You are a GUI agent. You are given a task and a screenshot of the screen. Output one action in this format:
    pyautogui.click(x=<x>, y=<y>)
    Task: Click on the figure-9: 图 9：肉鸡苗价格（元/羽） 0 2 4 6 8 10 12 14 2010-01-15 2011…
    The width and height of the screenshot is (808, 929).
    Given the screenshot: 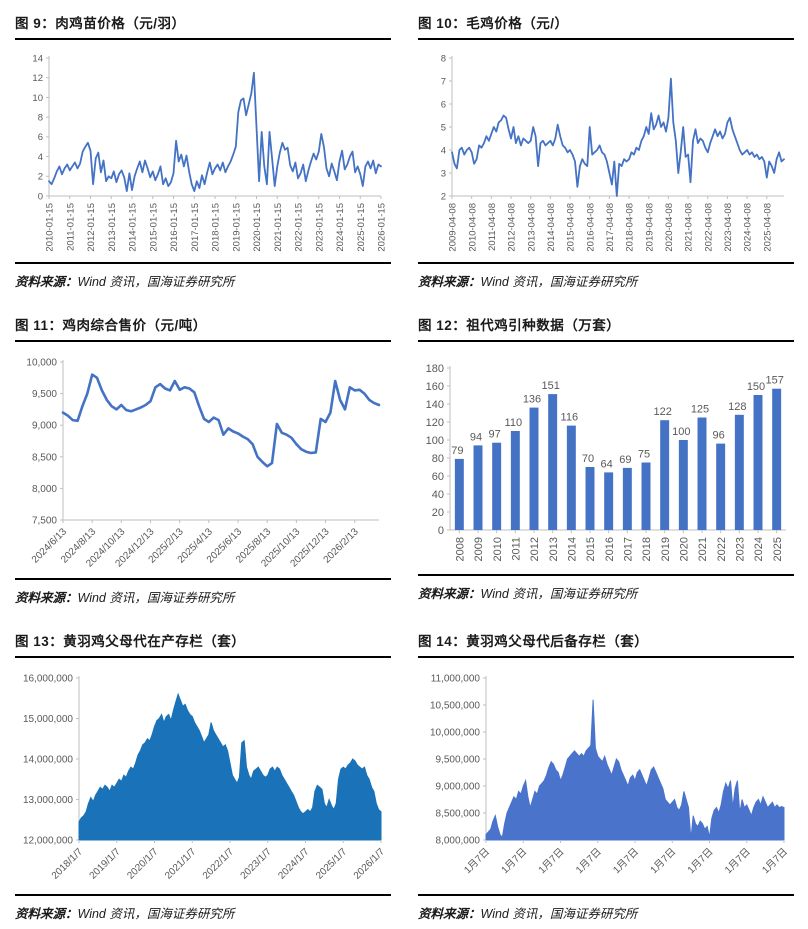 What is the action you would take?
    pyautogui.click(x=203, y=150)
    